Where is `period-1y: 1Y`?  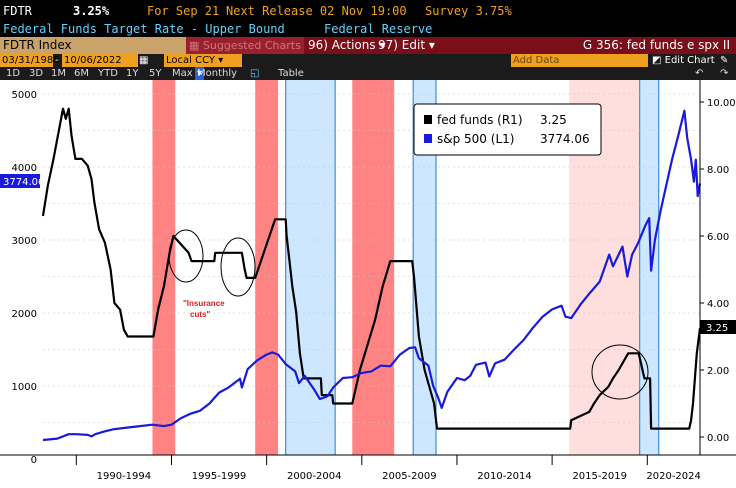
period-1y: 1Y is located at coordinates (132, 73).